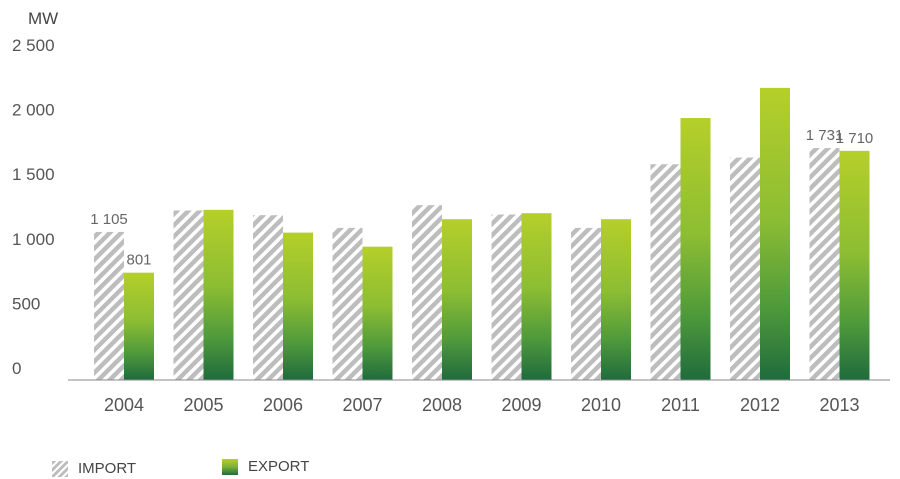  I want to click on x-tick-label: 2013, so click(839, 405).